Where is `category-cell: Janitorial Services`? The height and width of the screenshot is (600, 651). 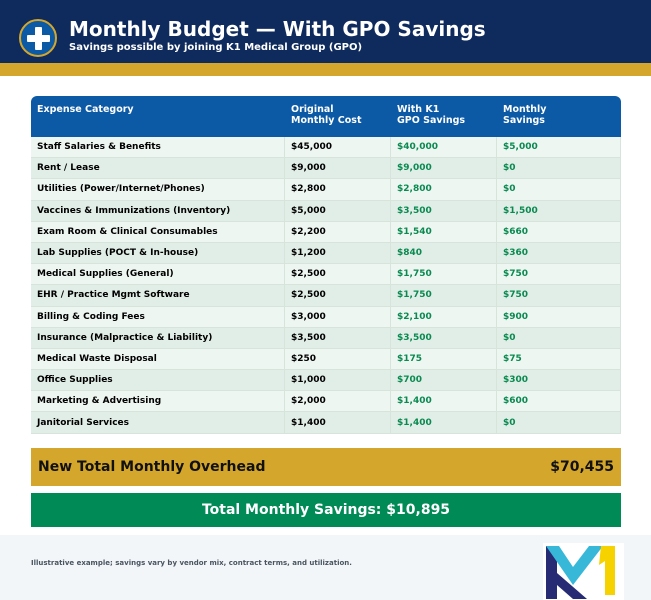
category-cell: Janitorial Services is located at coordinates (158, 422).